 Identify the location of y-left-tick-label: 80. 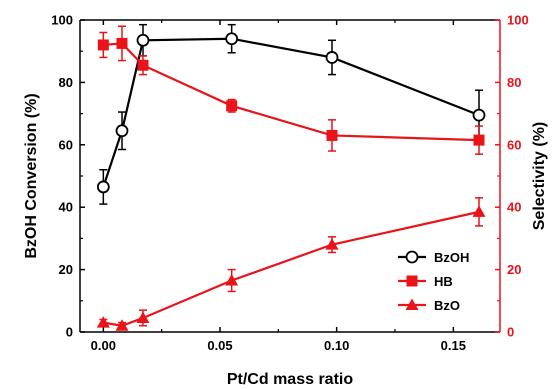
(66, 82).